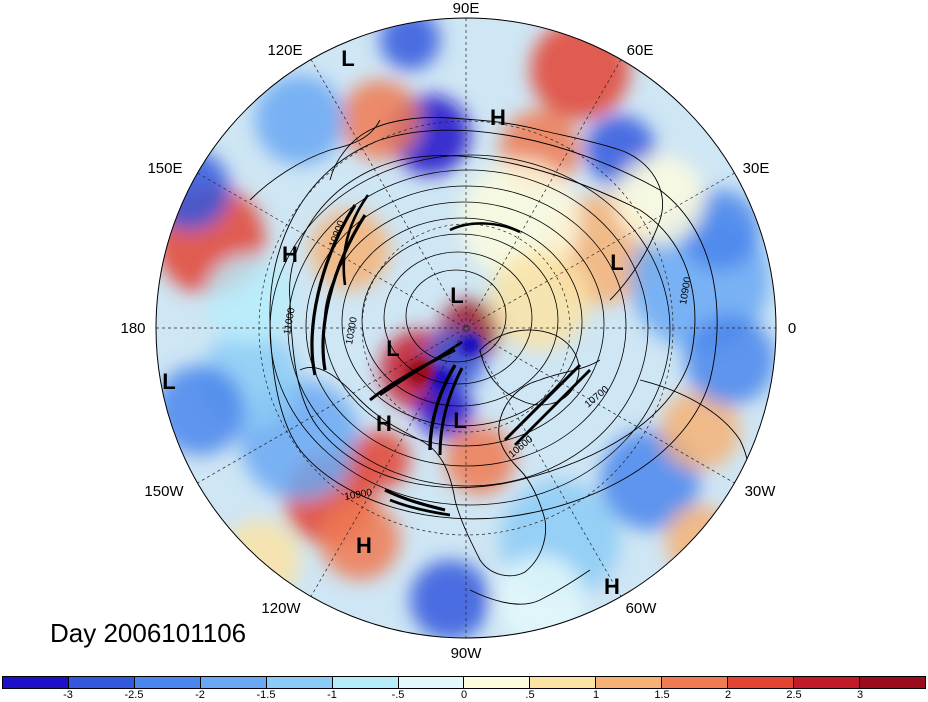  I want to click on lon-label-150e: 150E, so click(164, 168).